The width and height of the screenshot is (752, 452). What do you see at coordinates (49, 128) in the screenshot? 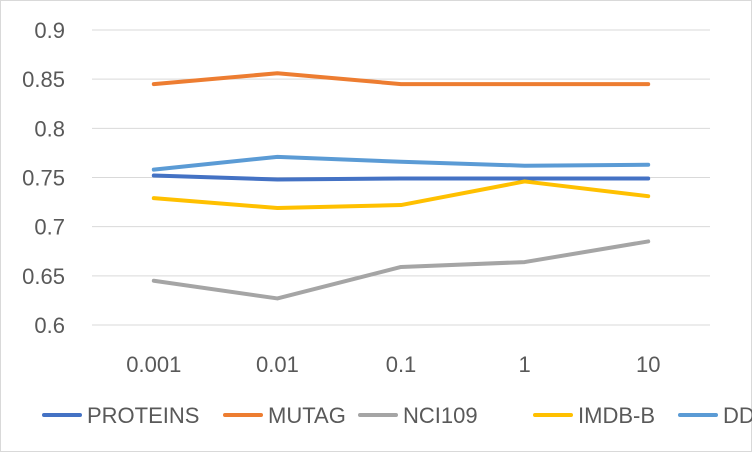
I see `y-tick-label: 0.8` at bounding box center [49, 128].